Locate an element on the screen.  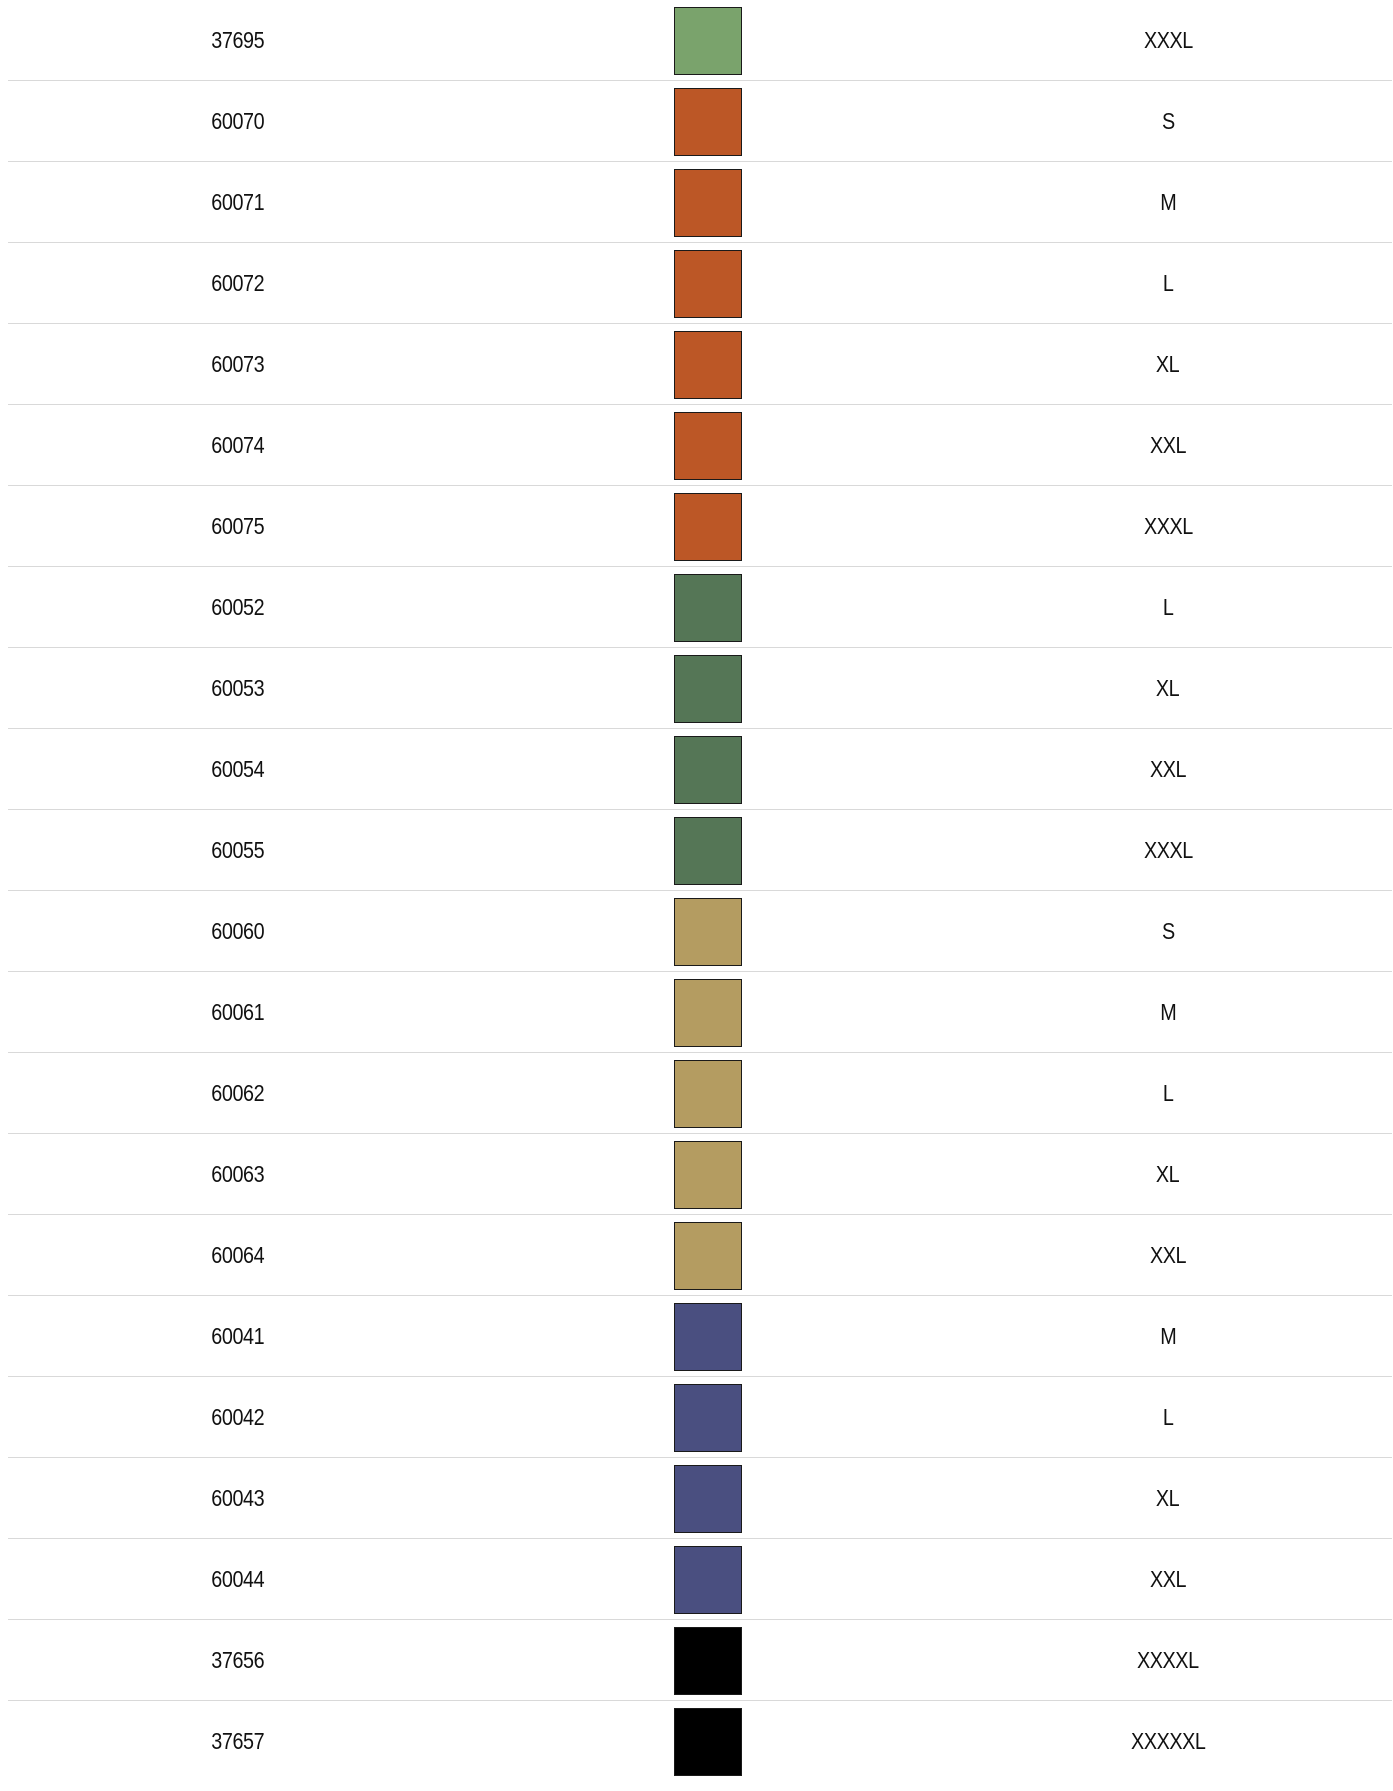
sku-cell: 60053 is located at coordinates (238, 688).